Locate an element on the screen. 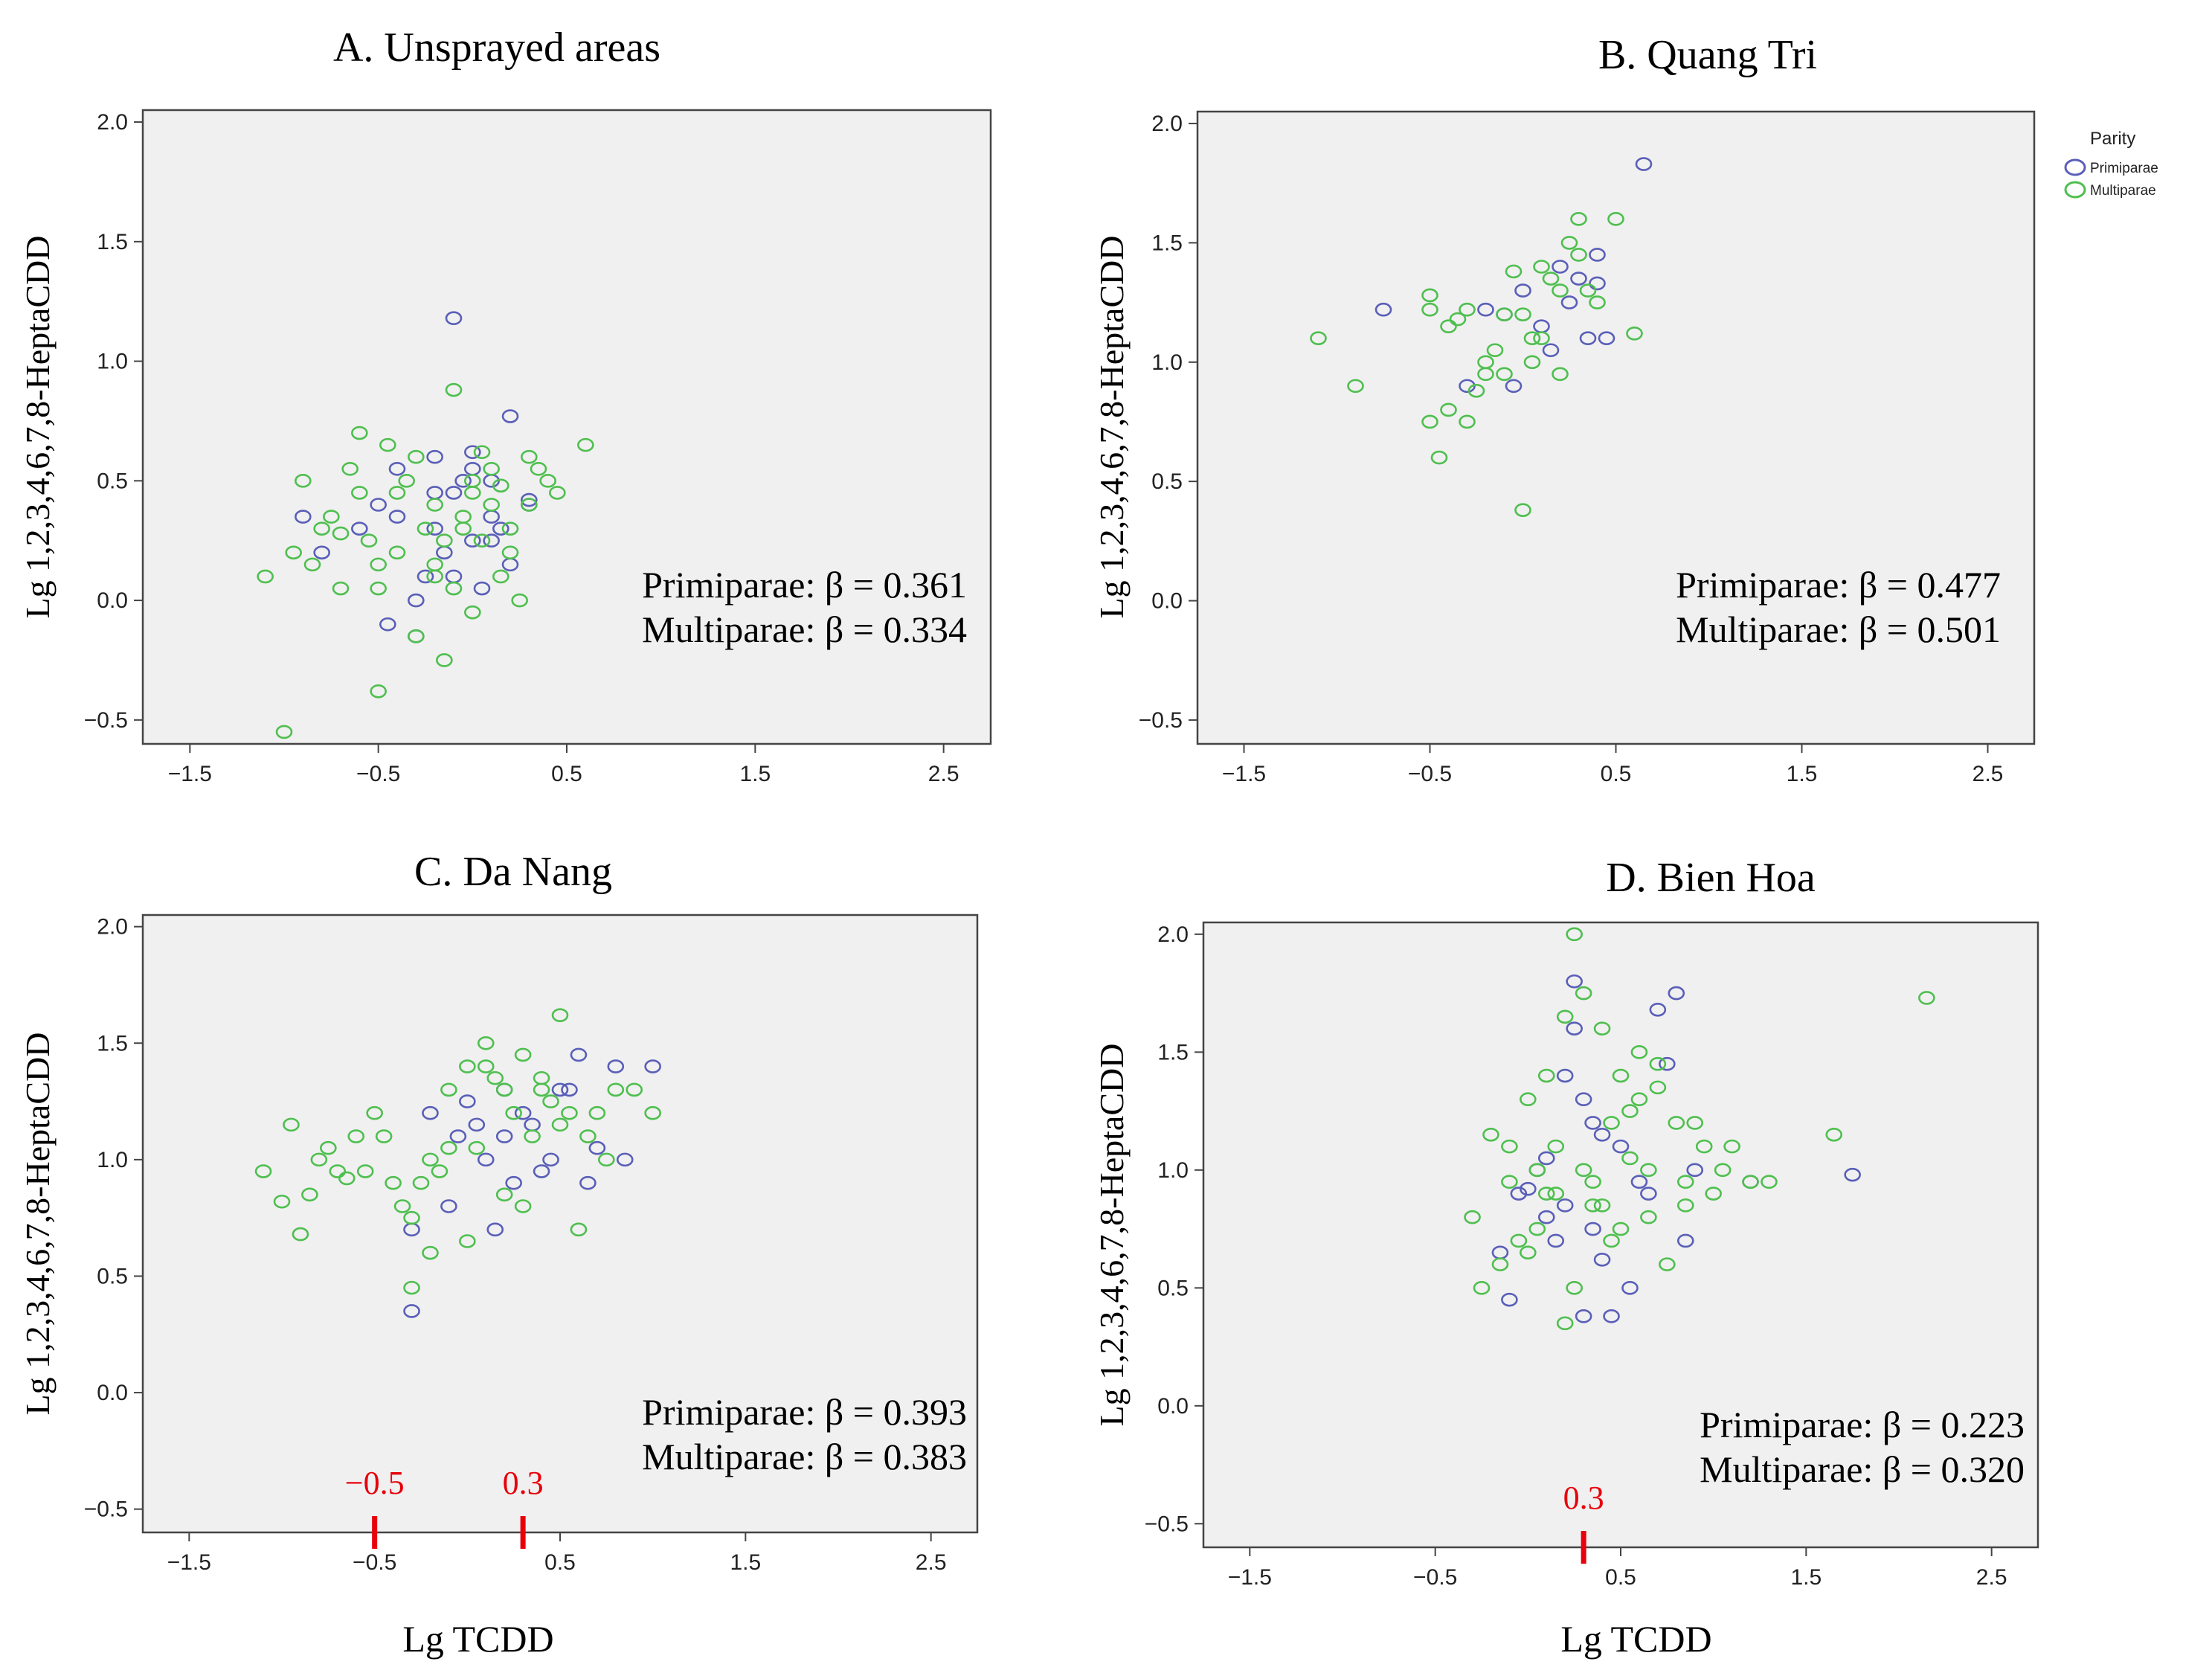  legend-marker-primiparae is located at coordinates (2075, 167).